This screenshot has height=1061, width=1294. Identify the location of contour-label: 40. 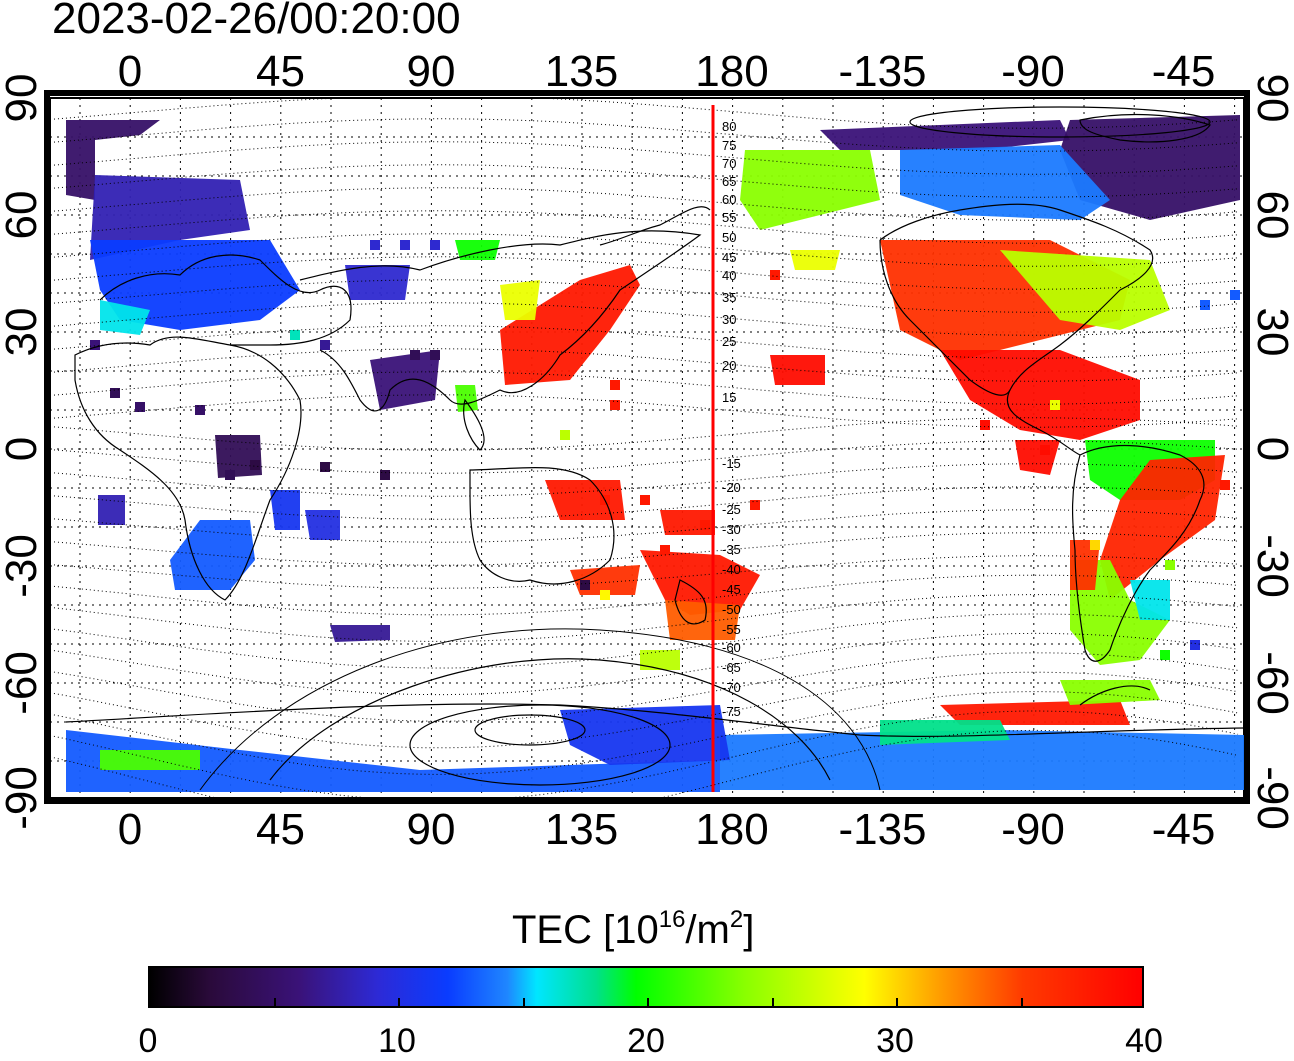
(729, 275).